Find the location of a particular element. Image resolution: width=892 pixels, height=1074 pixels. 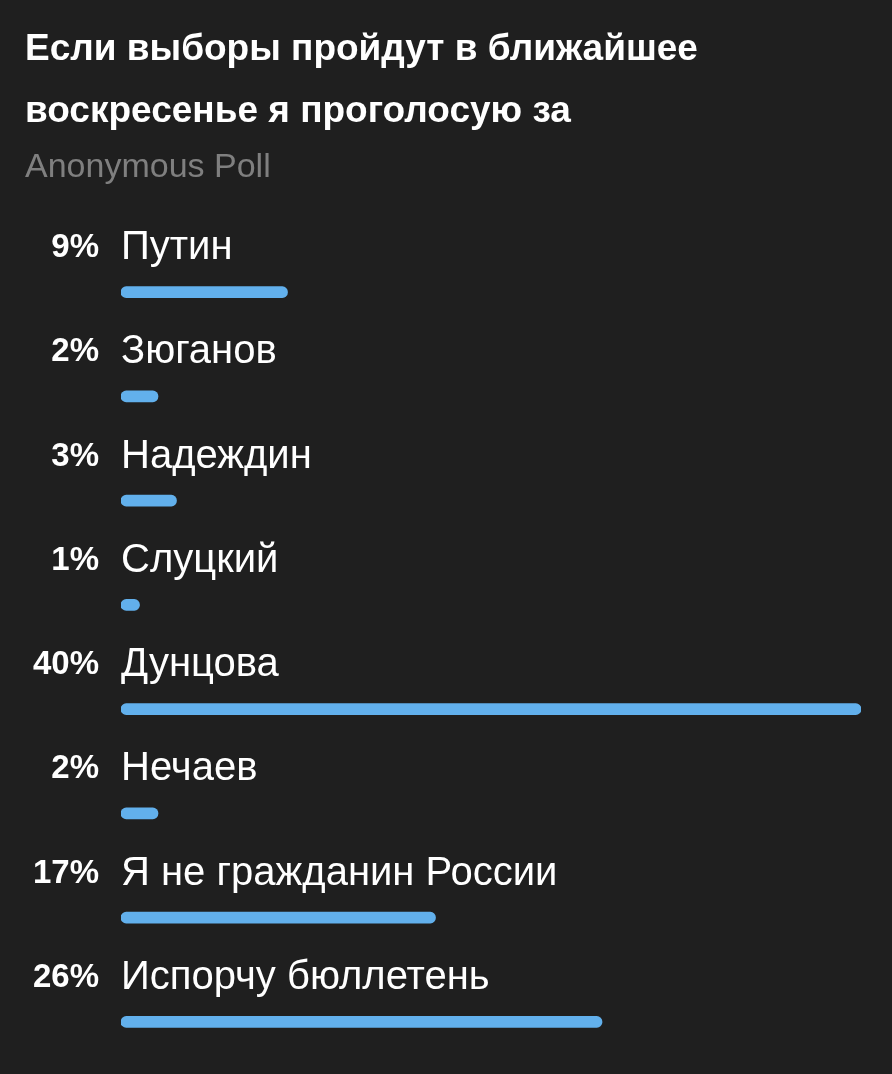

data-label: 40% is located at coordinates (65, 663).